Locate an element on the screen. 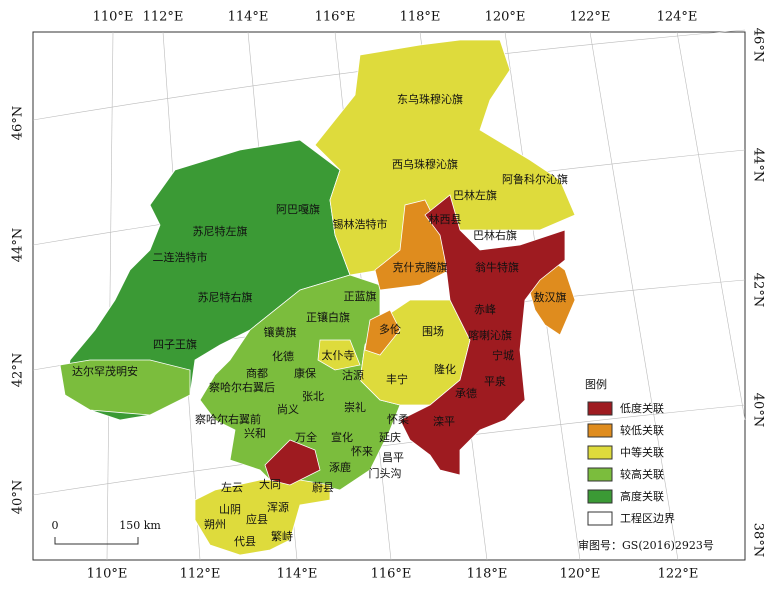 The image size is (773, 590). region-label: 苏尼特左旗 is located at coordinates (220, 231).